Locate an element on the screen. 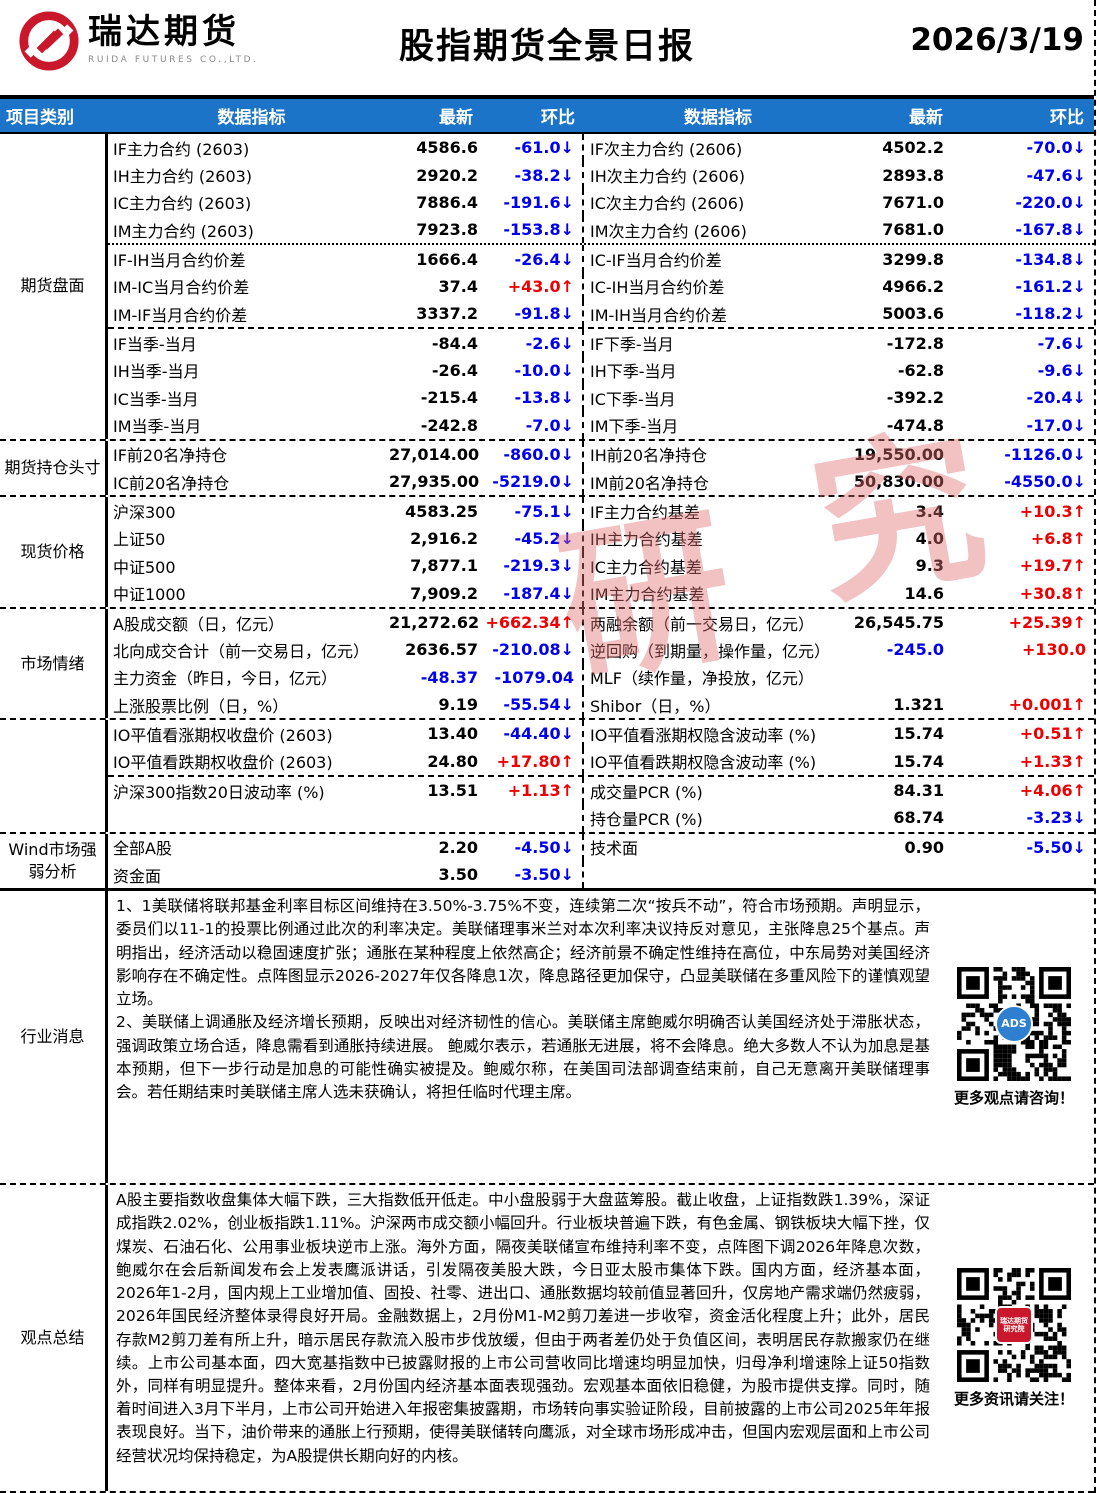  indicator-label: 全部A股 is located at coordinates (142, 849).